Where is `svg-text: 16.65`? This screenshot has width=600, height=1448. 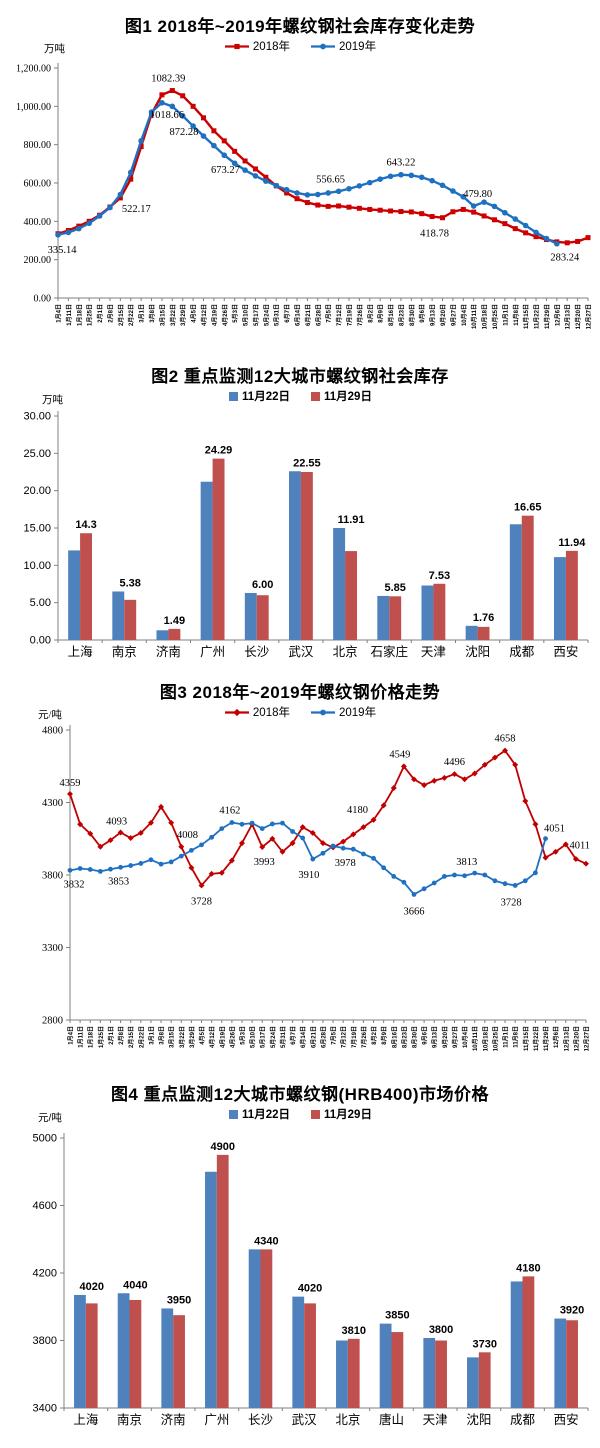
svg-text: 16.65 is located at coordinates (528, 508).